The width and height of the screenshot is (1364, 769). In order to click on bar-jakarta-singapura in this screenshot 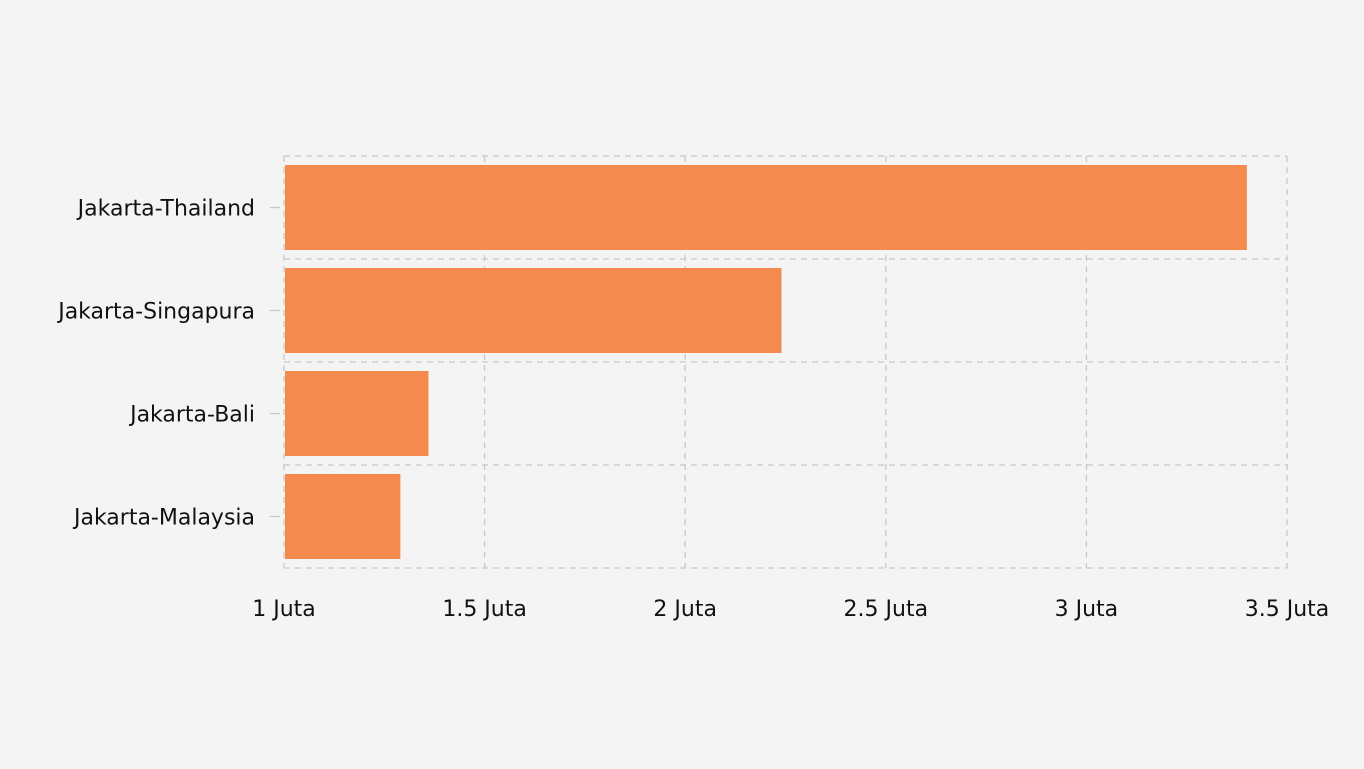, I will do `click(533, 310)`.